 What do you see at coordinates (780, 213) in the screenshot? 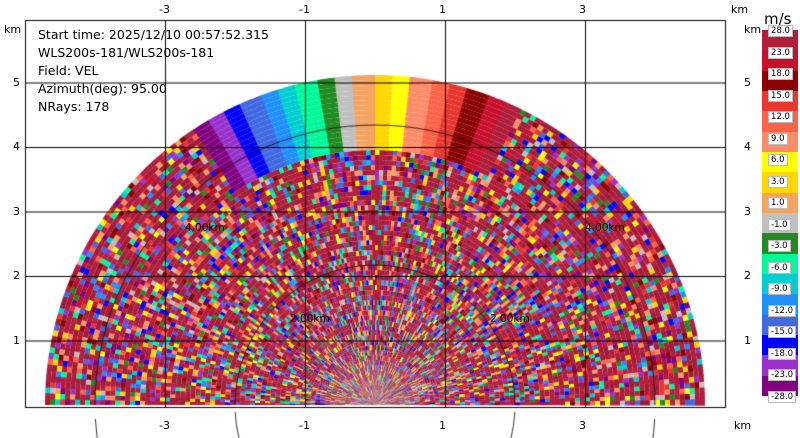
I see `colorbar` at bounding box center [780, 213].